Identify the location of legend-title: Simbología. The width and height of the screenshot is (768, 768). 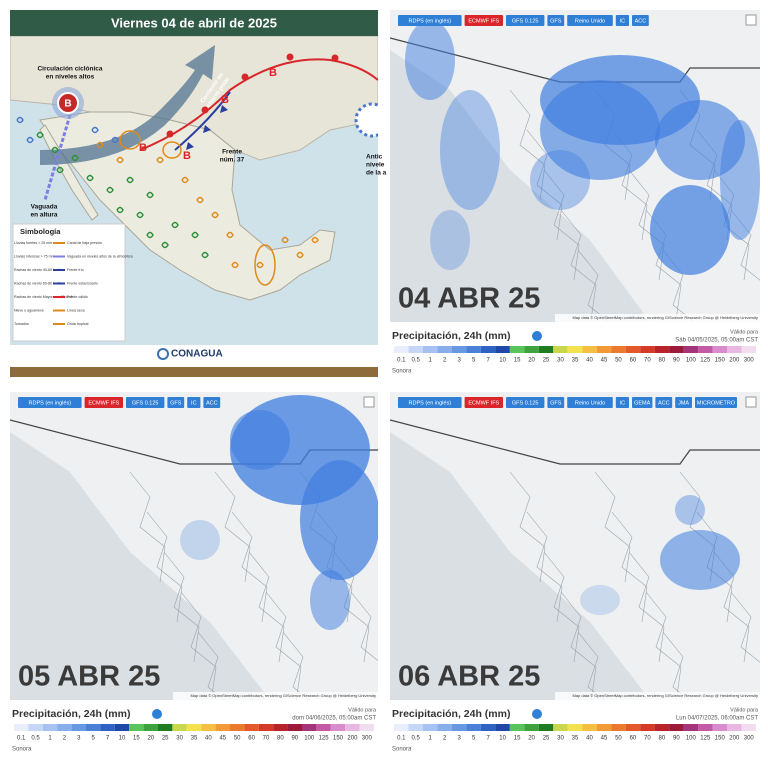
(40, 231).